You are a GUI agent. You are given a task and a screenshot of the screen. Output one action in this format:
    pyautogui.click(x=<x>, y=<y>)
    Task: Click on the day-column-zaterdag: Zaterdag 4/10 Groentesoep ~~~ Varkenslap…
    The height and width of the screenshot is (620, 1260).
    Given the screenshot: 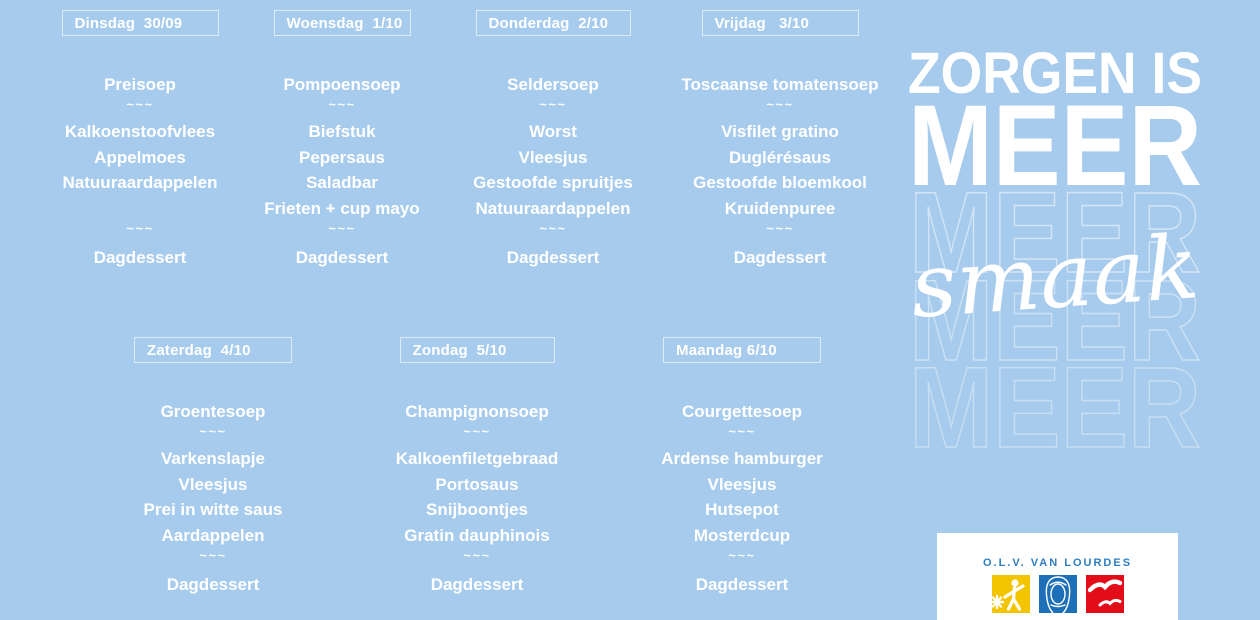 What is the action you would take?
    pyautogui.click(x=213, y=467)
    